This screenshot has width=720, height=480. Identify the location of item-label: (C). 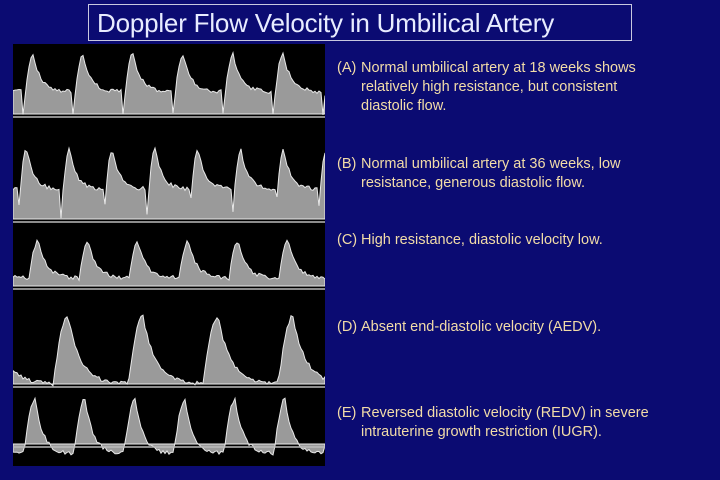
(347, 240).